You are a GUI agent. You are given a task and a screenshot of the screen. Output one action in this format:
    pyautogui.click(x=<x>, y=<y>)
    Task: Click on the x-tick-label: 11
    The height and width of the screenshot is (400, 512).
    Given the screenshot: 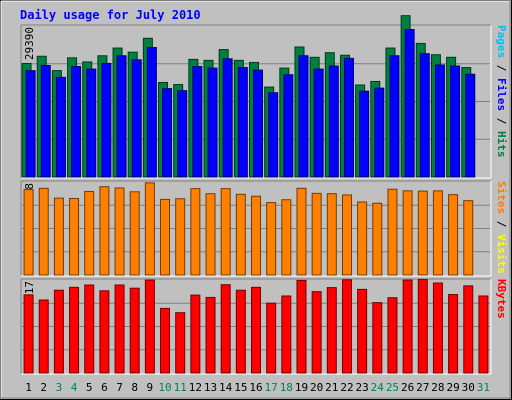 What is the action you would take?
    pyautogui.click(x=180, y=387)
    